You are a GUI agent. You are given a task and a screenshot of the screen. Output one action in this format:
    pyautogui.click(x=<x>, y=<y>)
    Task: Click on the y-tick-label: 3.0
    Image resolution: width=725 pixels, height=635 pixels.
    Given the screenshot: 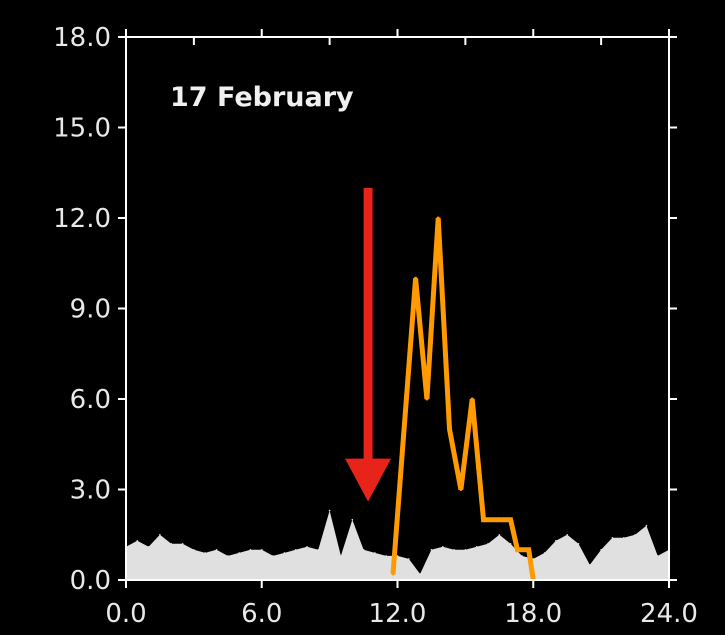 What is the action you would take?
    pyautogui.click(x=90, y=491)
    